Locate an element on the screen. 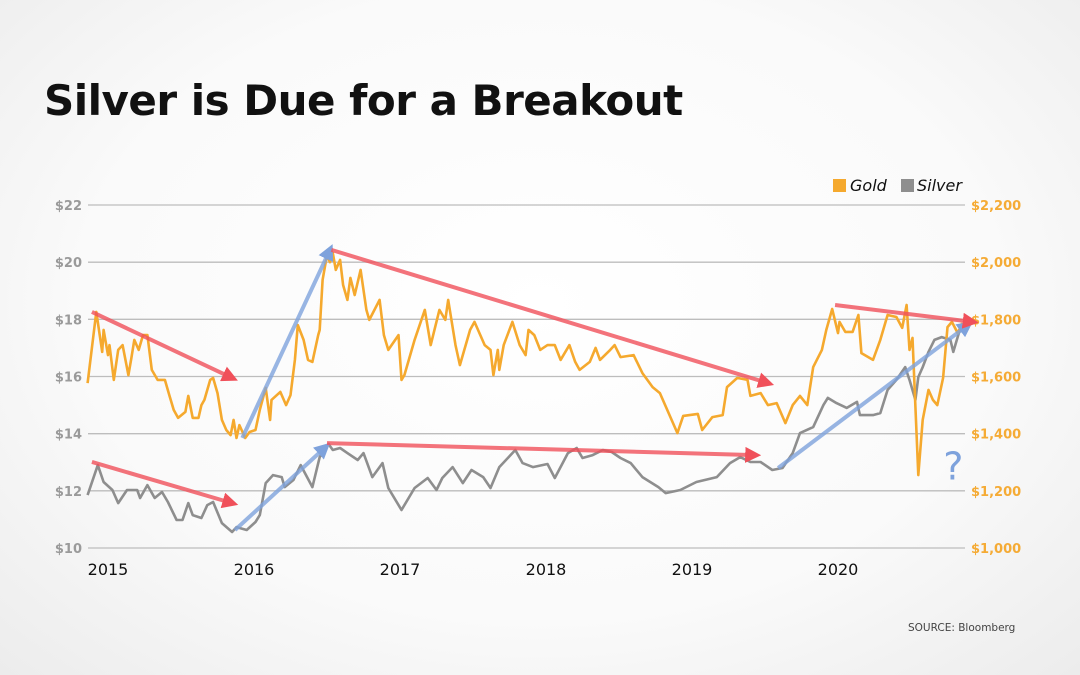 The height and width of the screenshot is (675, 1080). x-tick-label: 2015 is located at coordinates (108, 569).